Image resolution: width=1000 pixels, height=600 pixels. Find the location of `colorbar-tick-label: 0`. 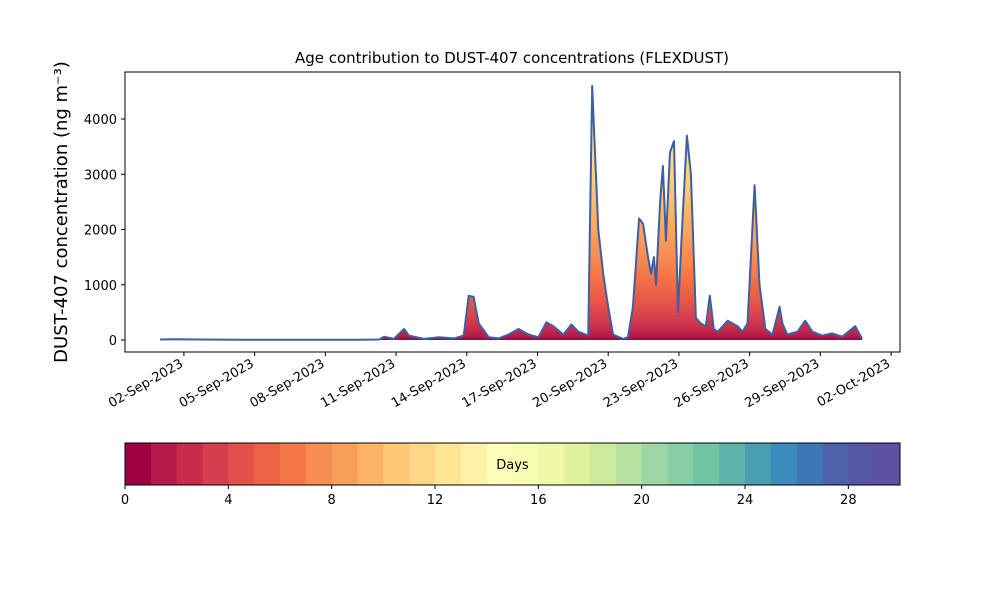

colorbar-tick-label: 0 is located at coordinates (125, 500).